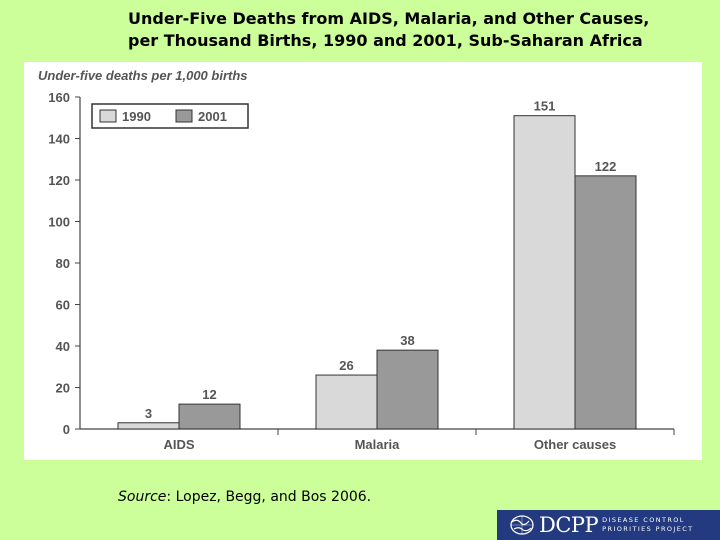  I want to click on data-label: 122, so click(606, 166).